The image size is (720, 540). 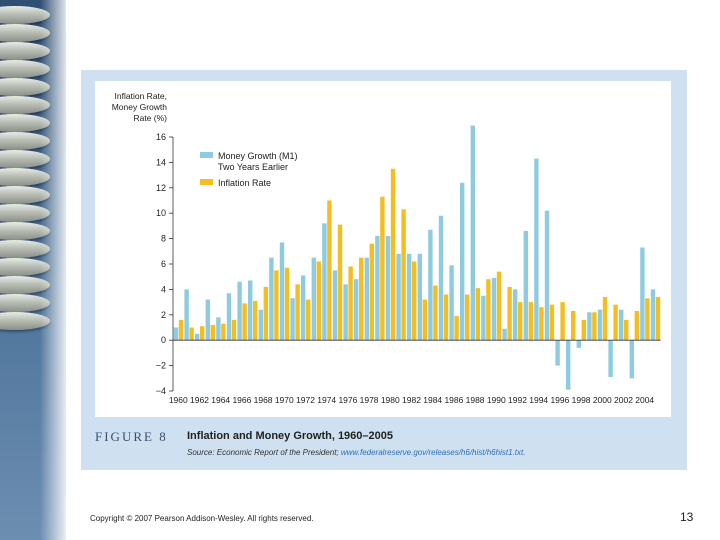 What do you see at coordinates (347, 400) in the screenshot?
I see `x-tick-label: 1976` at bounding box center [347, 400].